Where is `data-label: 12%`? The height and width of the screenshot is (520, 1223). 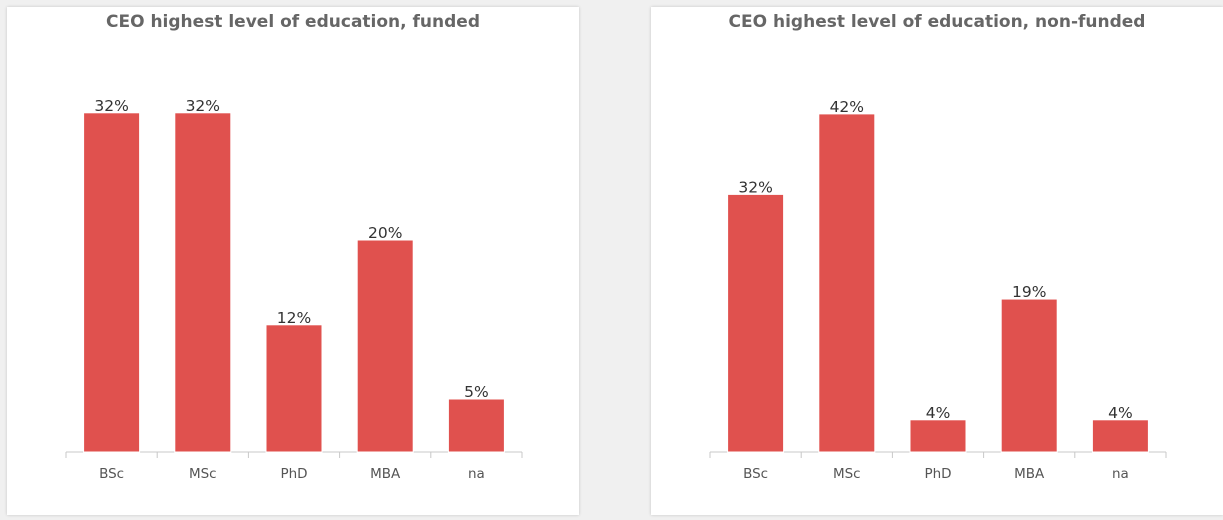 data-label: 12% is located at coordinates (294, 318).